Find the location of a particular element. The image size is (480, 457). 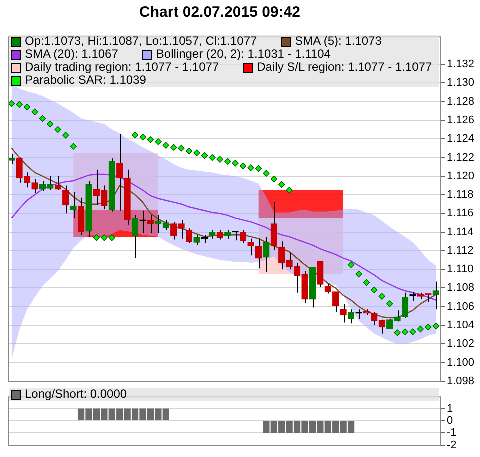

legend-label: Daily S/L region: 1.1077 - 1.1077 is located at coordinates (344, 67).